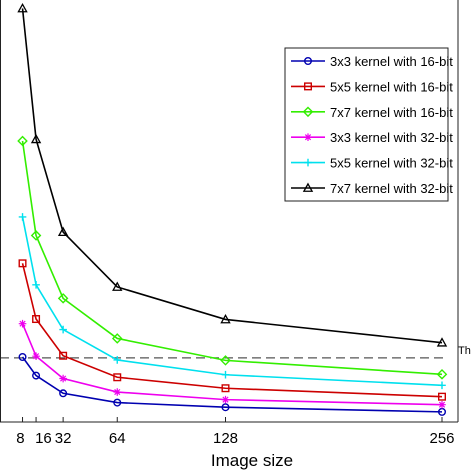 This screenshot has height=474, width=474. What do you see at coordinates (391, 188) in the screenshot?
I see `legend-label: 7x7 kernel with 32-bit` at bounding box center [391, 188].